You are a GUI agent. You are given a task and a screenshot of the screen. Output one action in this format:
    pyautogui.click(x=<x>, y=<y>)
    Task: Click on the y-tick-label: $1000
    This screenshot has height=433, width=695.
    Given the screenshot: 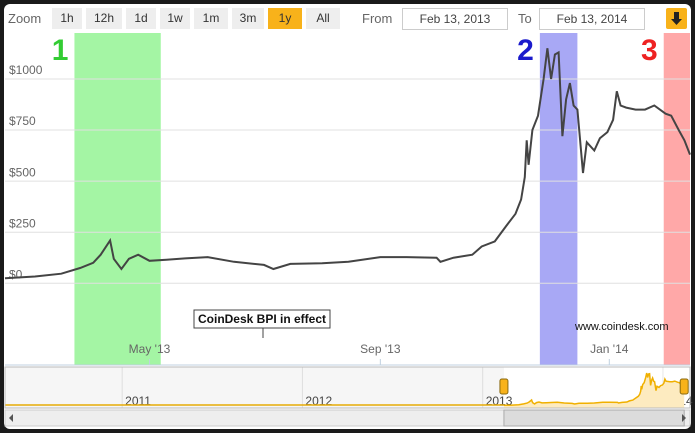 What is the action you would take?
    pyautogui.click(x=26, y=70)
    